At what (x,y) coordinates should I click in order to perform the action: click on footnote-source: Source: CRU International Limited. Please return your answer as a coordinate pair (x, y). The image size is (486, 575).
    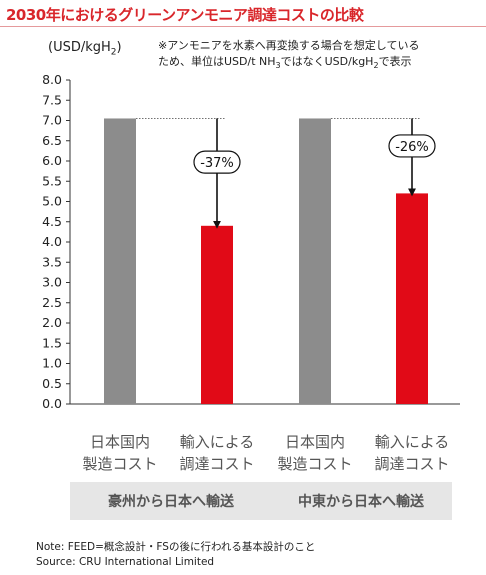
    Looking at the image, I should click on (125, 562).